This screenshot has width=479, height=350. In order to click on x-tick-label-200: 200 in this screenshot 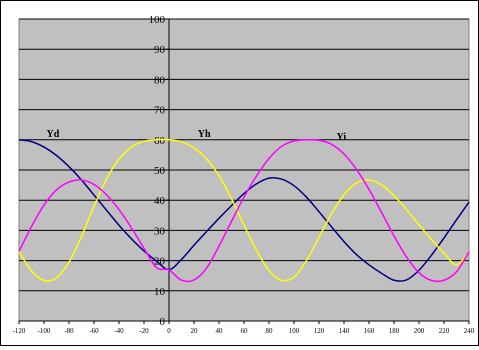, I will do `click(419, 331)`.